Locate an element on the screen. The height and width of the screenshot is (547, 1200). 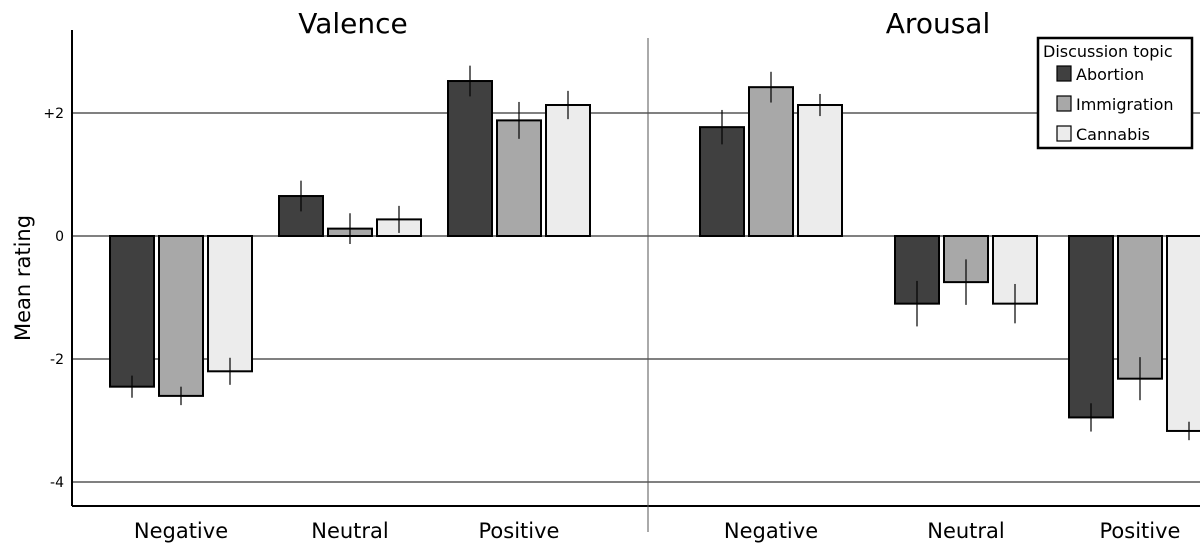
bar-arousal-negative-immigration is located at coordinates (771, 161).